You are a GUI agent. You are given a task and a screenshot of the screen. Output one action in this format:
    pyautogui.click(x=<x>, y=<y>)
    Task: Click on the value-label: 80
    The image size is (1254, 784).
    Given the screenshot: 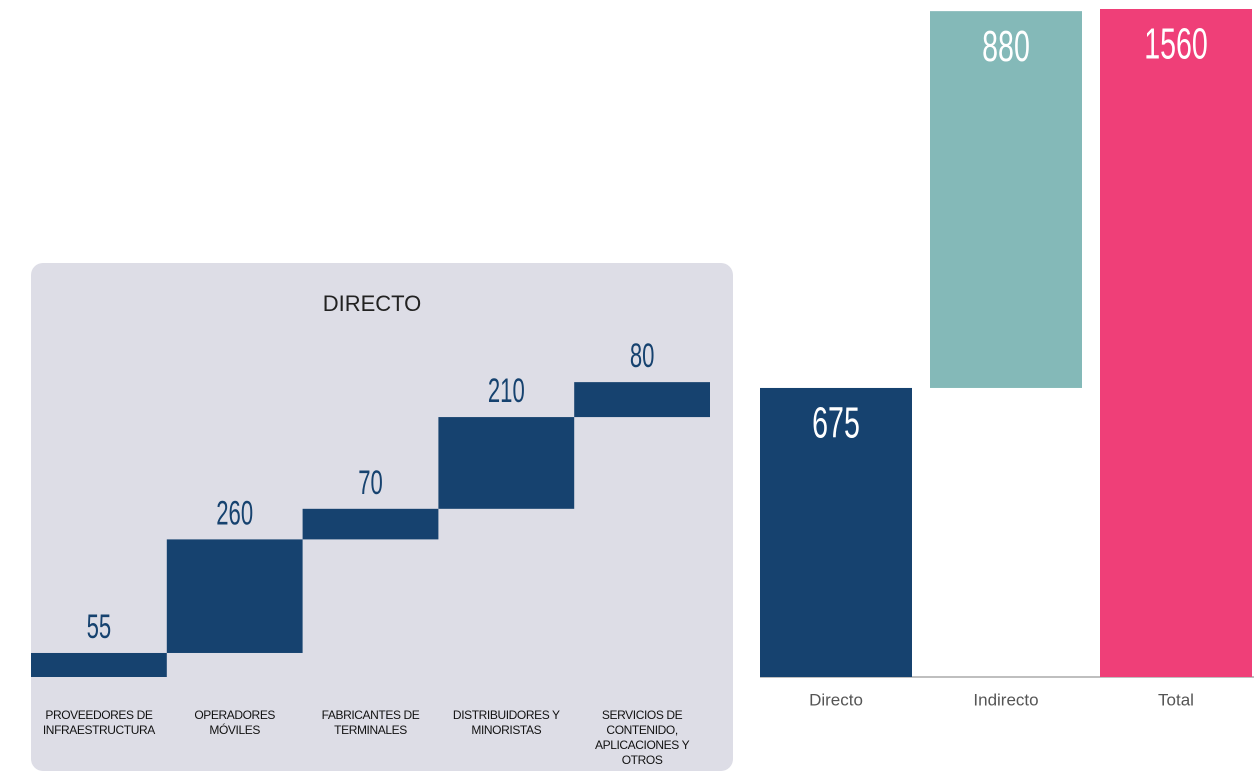 What is the action you would take?
    pyautogui.click(x=642, y=356)
    